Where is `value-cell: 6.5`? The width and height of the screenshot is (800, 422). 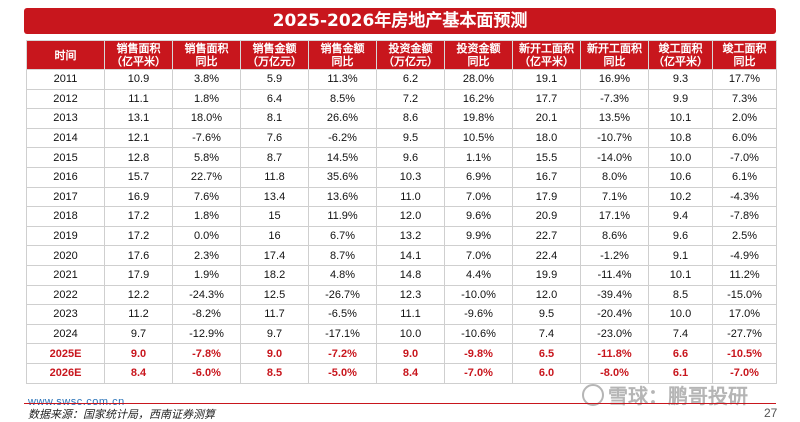
value-cell: 6.5 is located at coordinates (546, 353).